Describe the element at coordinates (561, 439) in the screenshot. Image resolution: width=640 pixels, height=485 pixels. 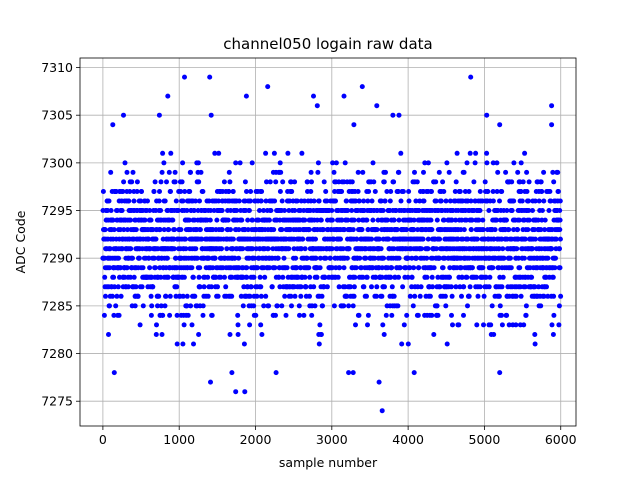
I see `x-tick-label: 6000` at that location.